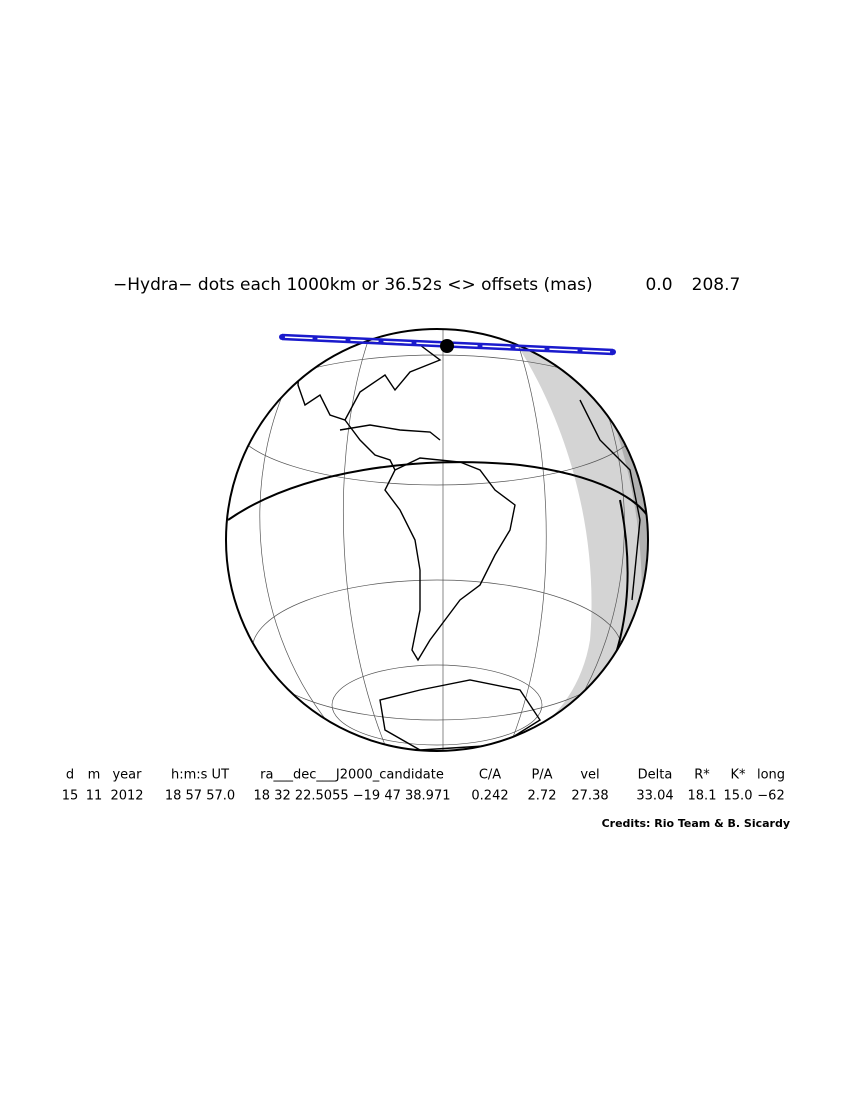 The image size is (850, 1100). What do you see at coordinates (352, 775) in the screenshot?
I see `column-header: ra___dec___J2000_candidate` at bounding box center [352, 775].